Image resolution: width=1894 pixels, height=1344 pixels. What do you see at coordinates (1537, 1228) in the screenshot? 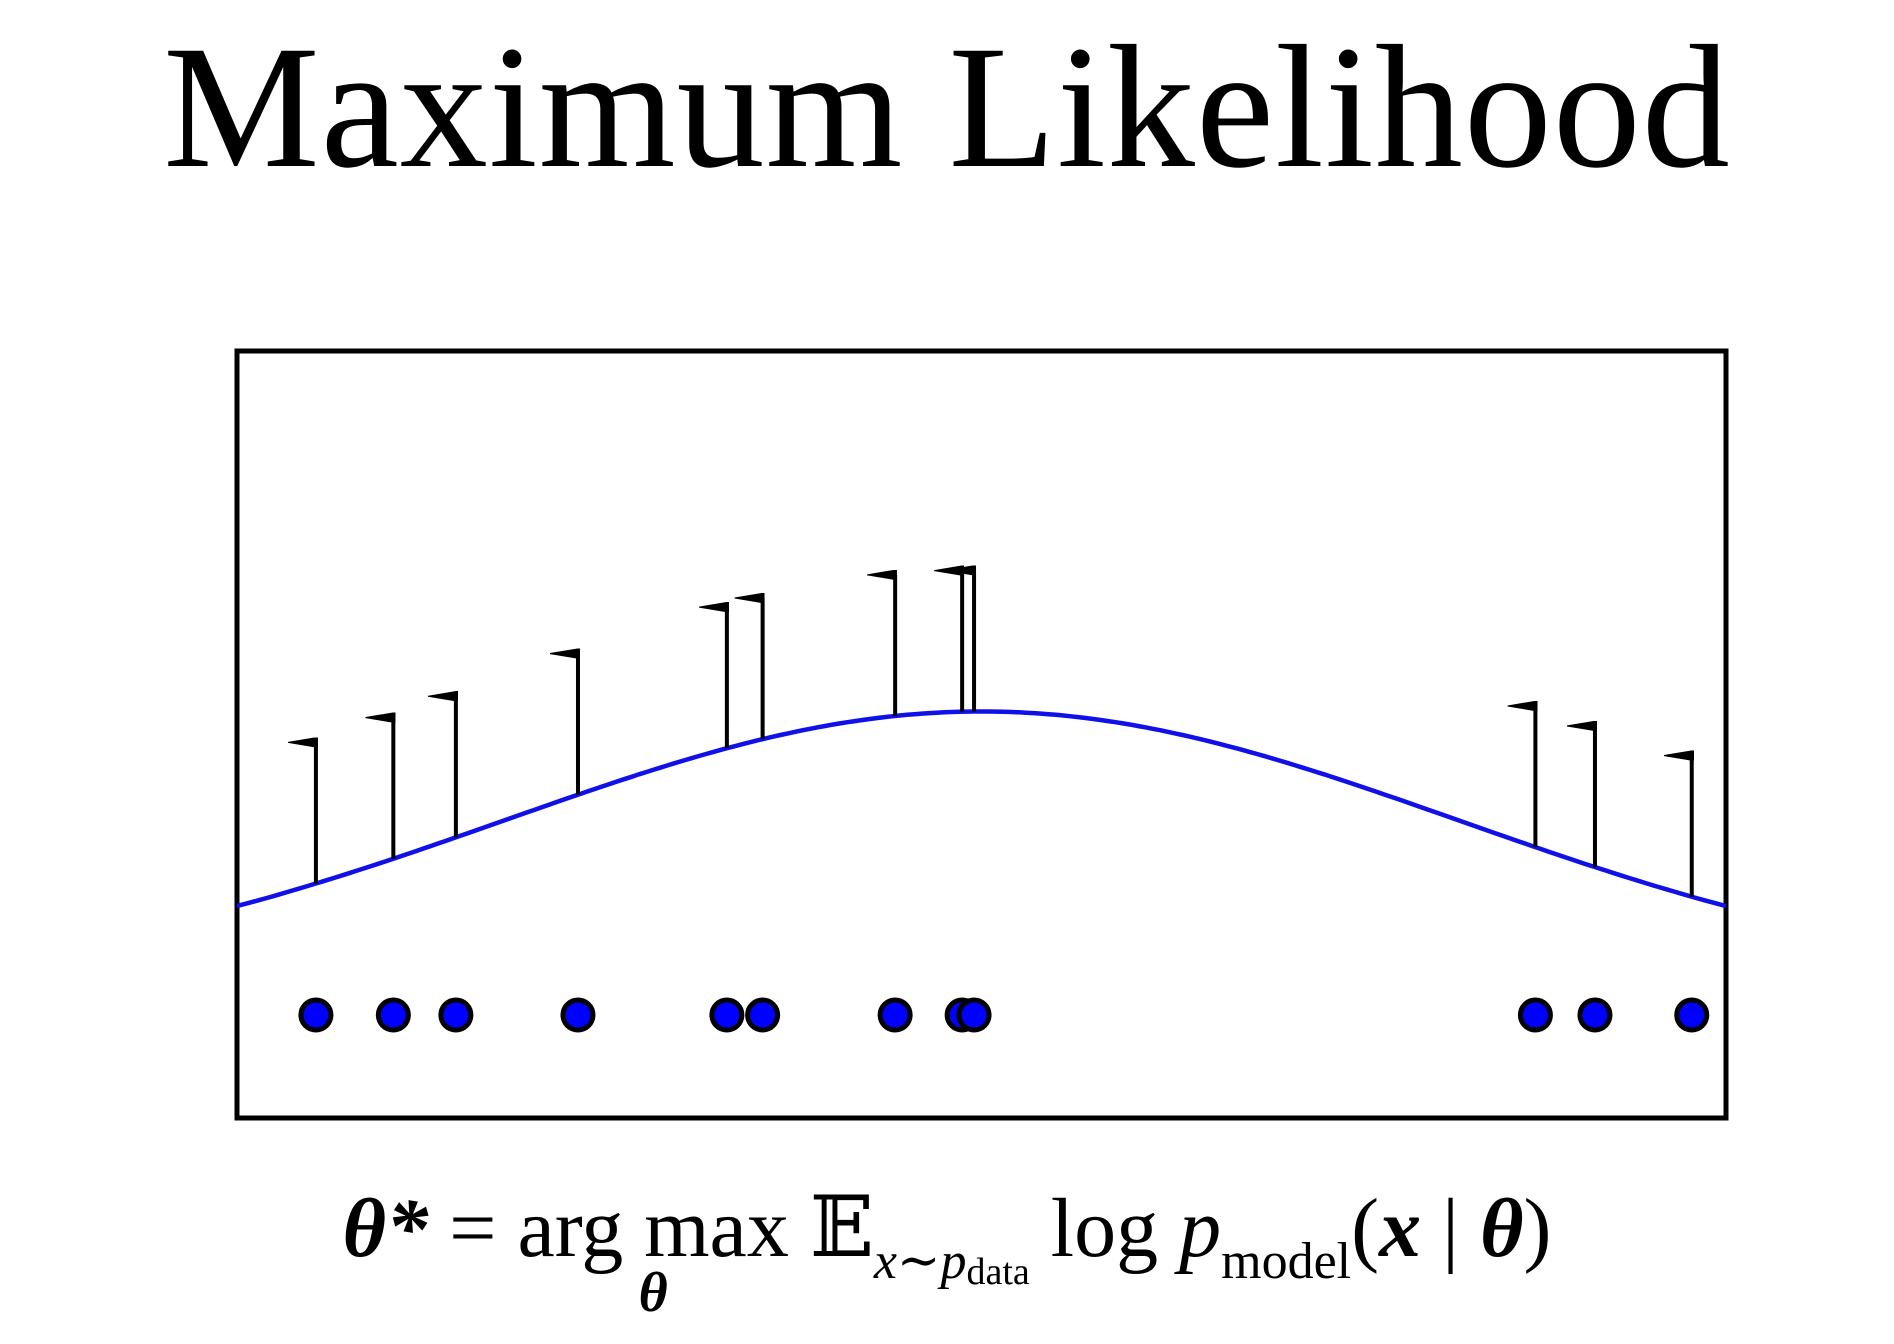
I see `close-paren: )` at bounding box center [1537, 1228].